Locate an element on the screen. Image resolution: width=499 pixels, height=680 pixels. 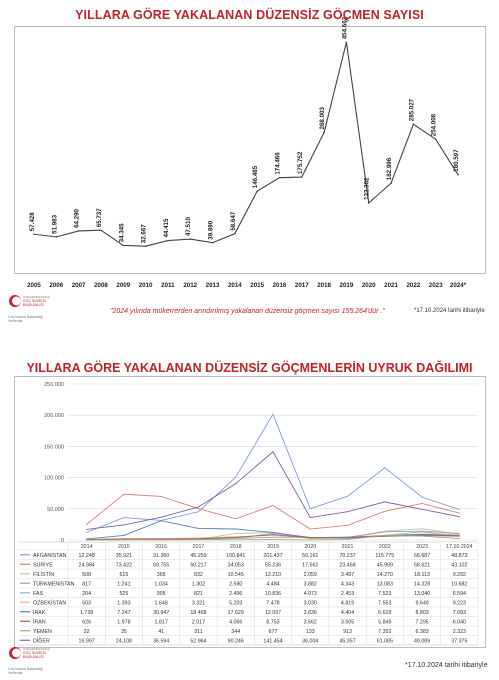
table-cell: 1.817 is located at coordinates (161, 622).